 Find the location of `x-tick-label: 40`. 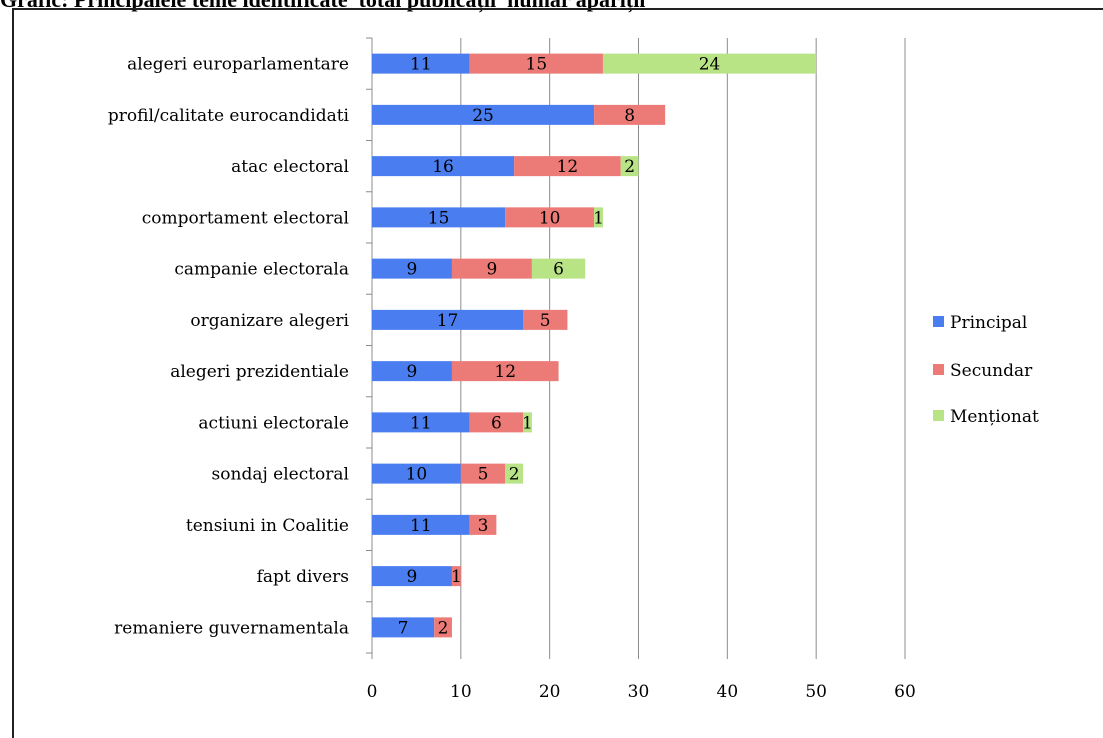

x-tick-label: 40 is located at coordinates (728, 692).